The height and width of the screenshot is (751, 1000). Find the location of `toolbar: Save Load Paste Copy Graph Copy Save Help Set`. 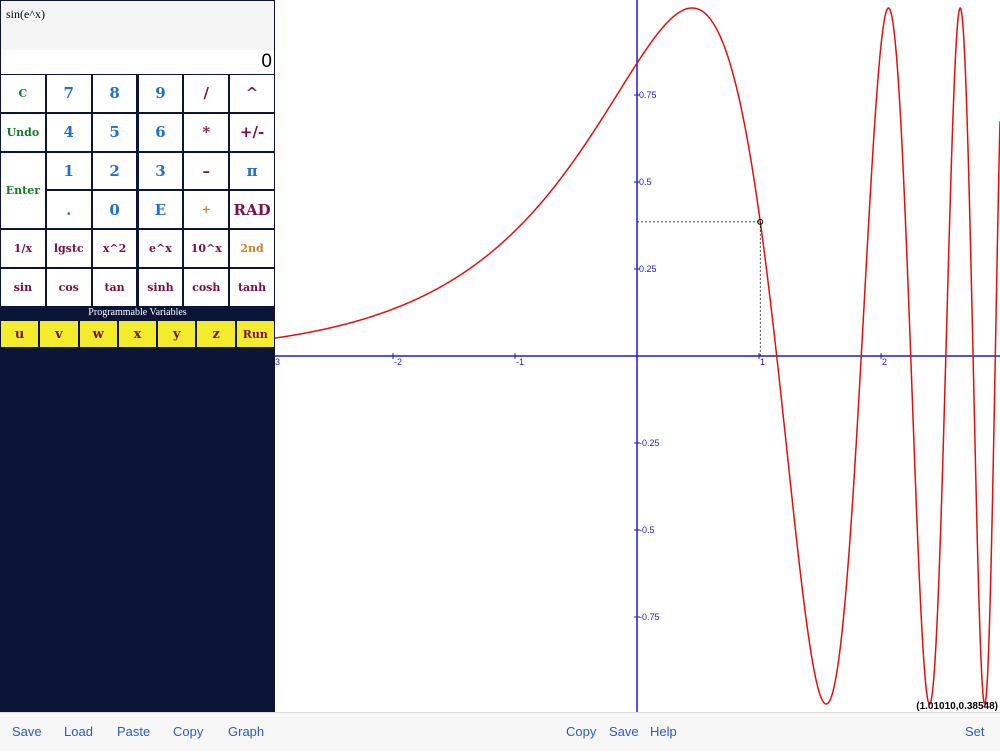

toolbar: Save Load Paste Copy Graph Copy Save Help Set is located at coordinates (500, 731).